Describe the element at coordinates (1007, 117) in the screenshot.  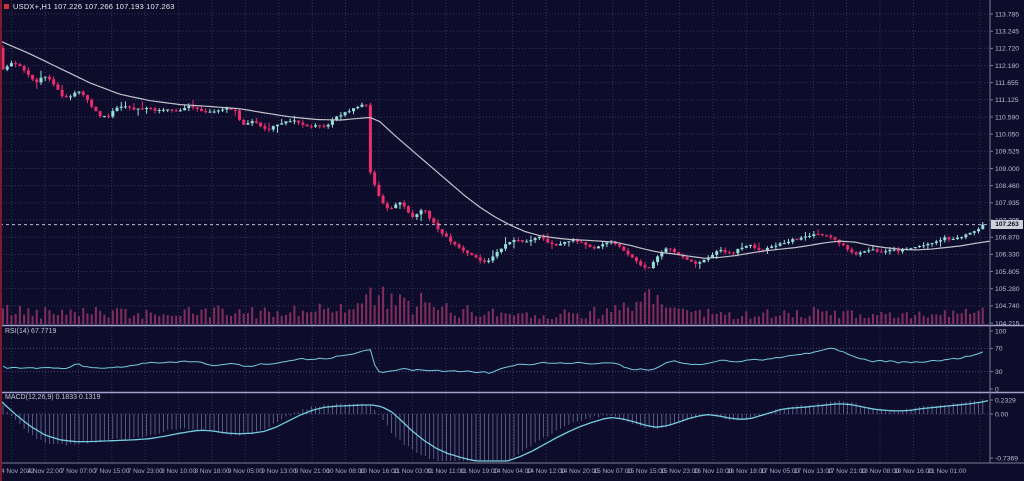
I see `price-axis-label: 110.590` at that location.